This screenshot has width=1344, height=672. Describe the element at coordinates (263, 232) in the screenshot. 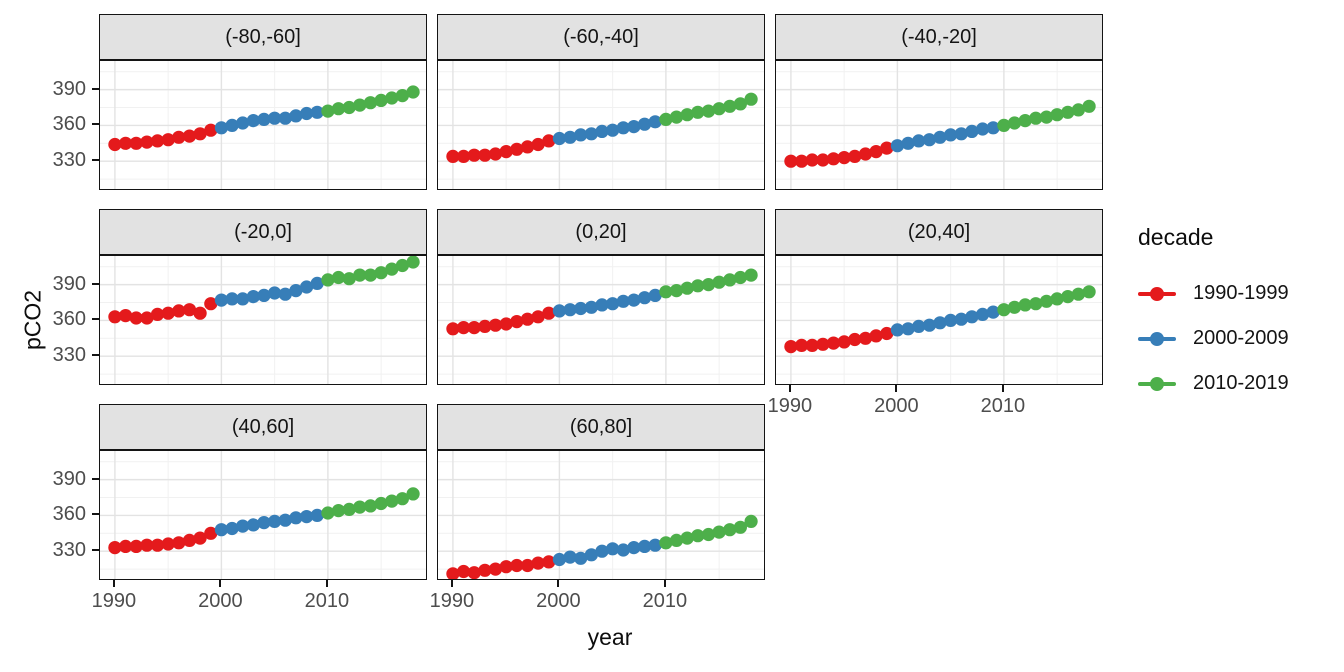

I see `facet-strip: (-20,0]` at that location.